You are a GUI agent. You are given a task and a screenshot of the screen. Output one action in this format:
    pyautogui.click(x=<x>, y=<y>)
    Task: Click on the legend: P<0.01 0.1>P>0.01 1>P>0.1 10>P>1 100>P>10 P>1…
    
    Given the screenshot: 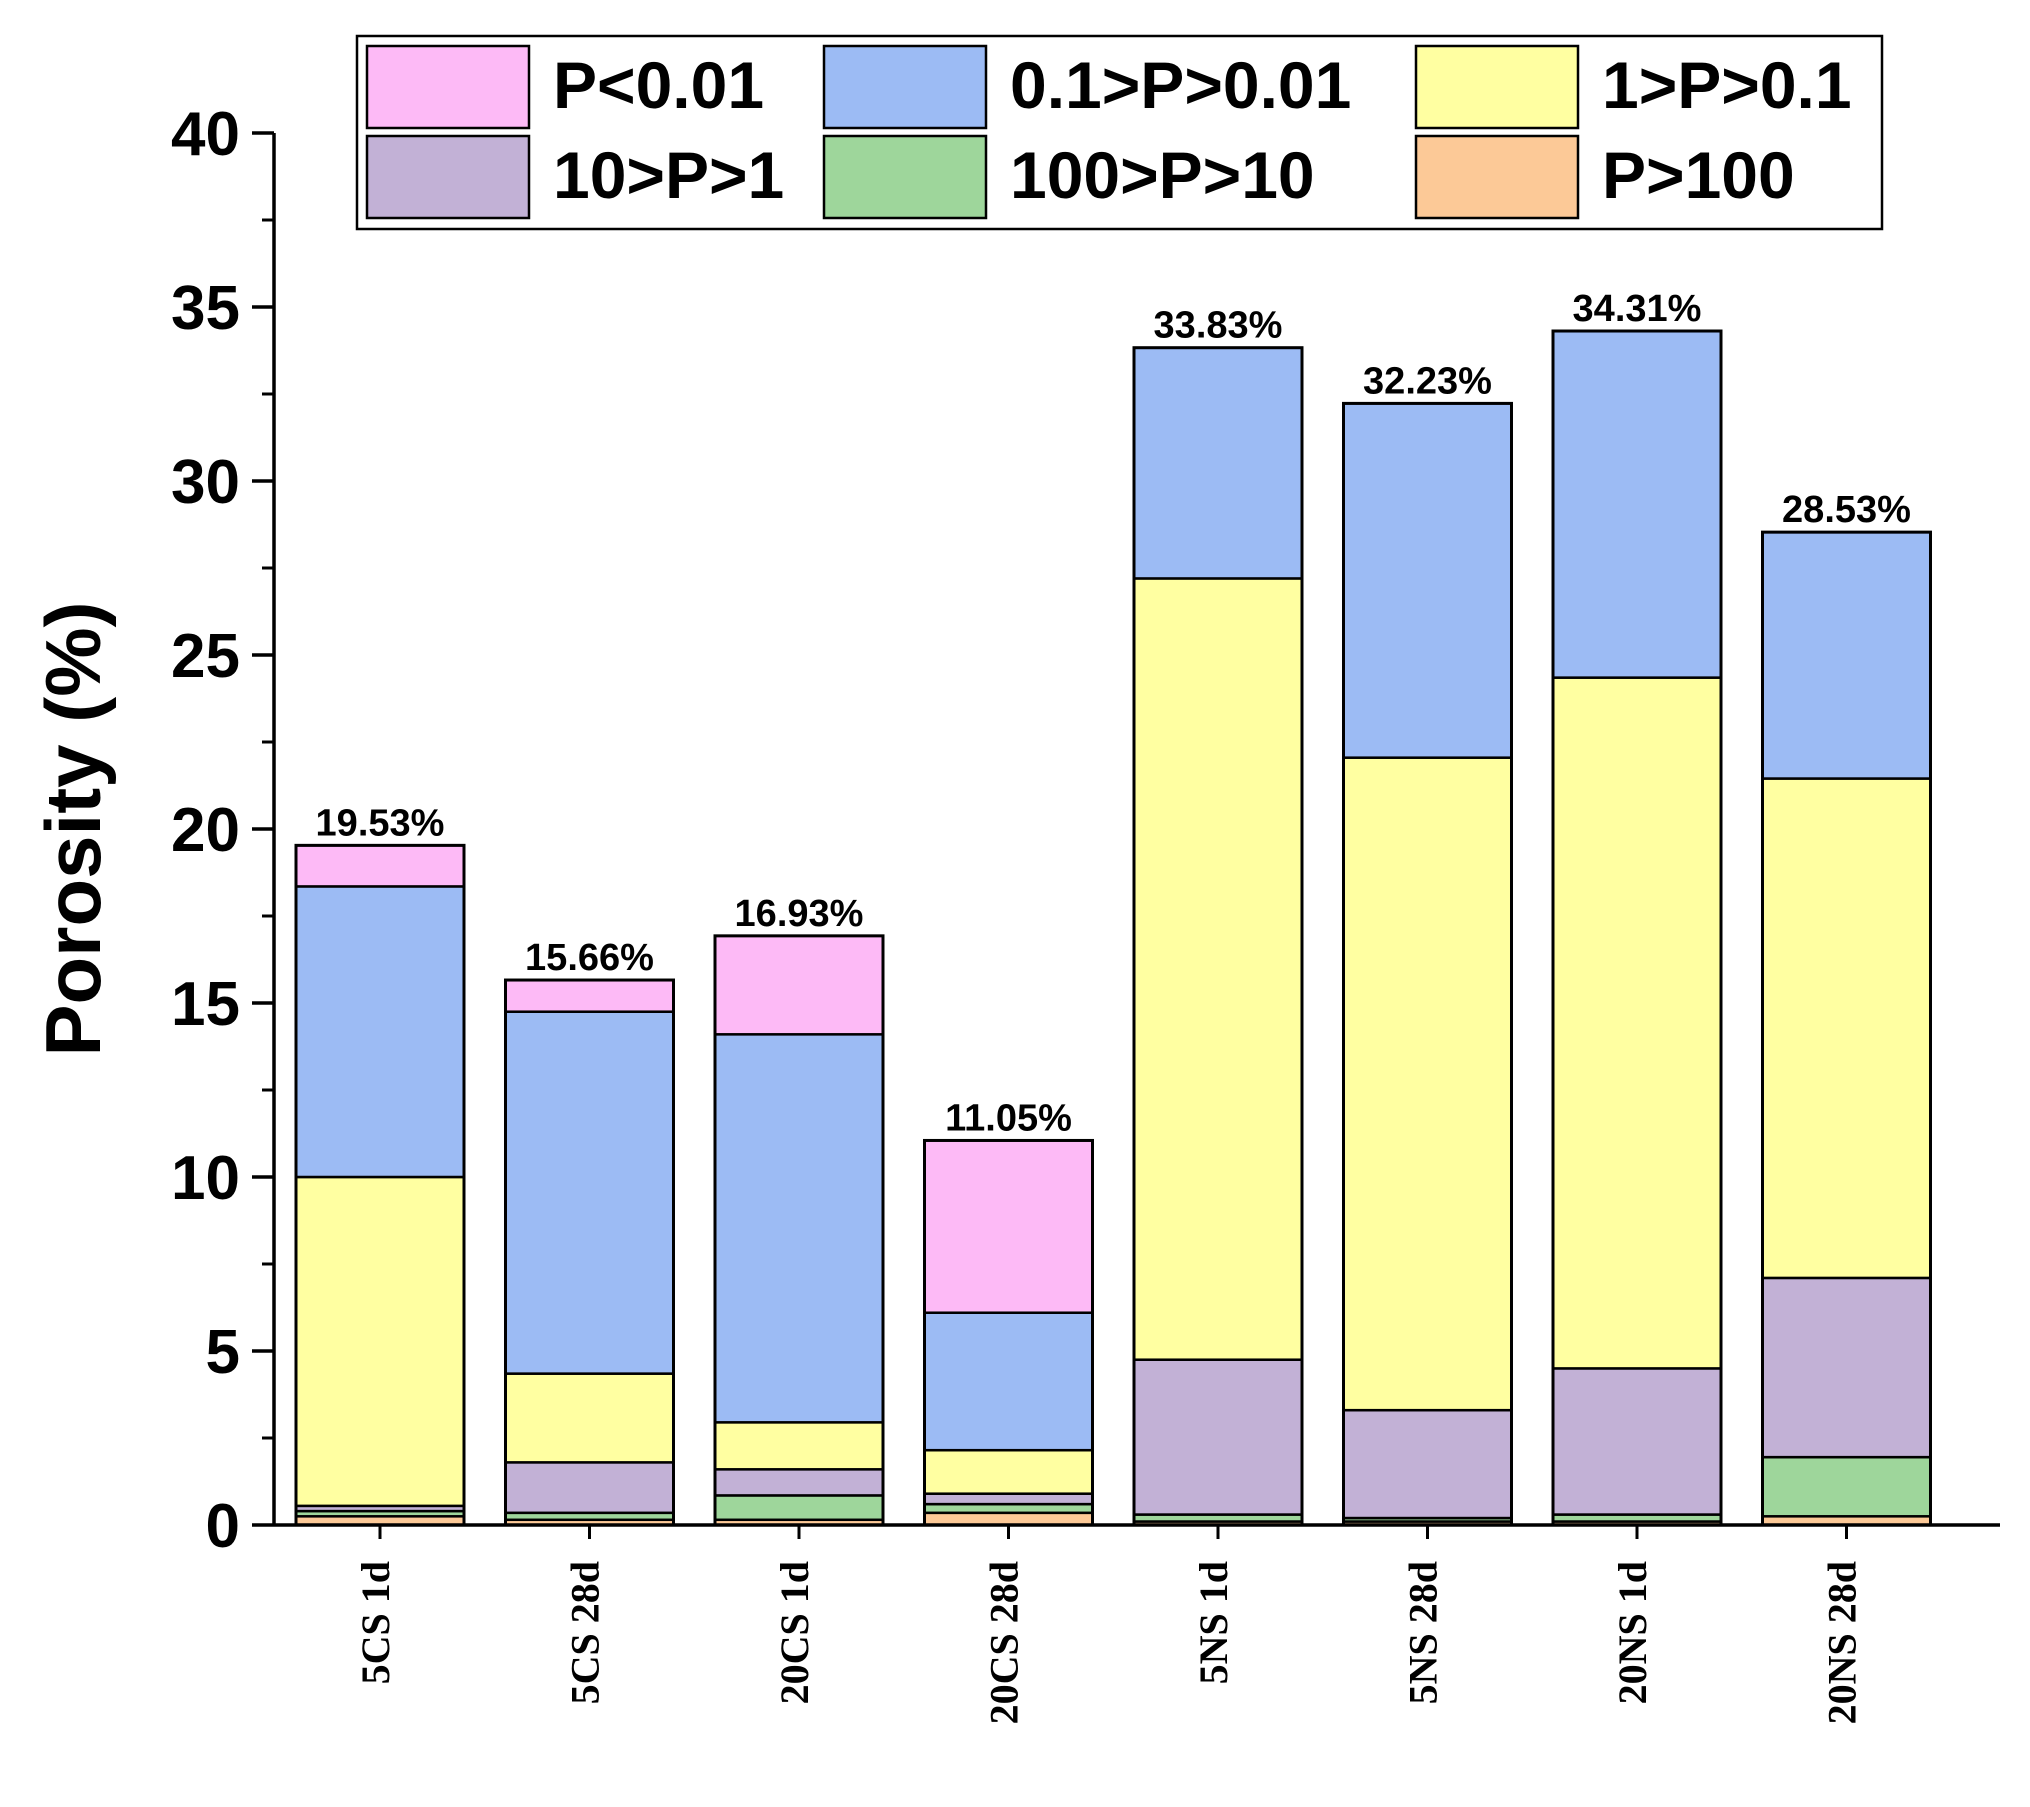 What is the action you would take?
    pyautogui.click(x=1119, y=132)
    